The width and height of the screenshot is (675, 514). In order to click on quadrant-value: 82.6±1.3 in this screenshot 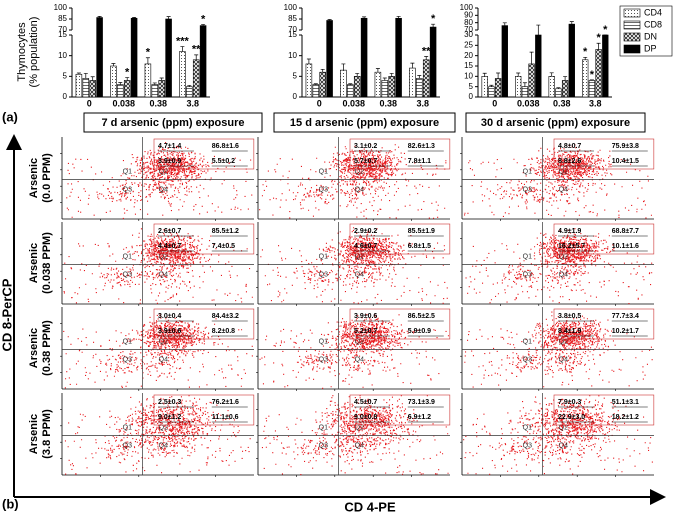, I will do `click(421, 146)`.